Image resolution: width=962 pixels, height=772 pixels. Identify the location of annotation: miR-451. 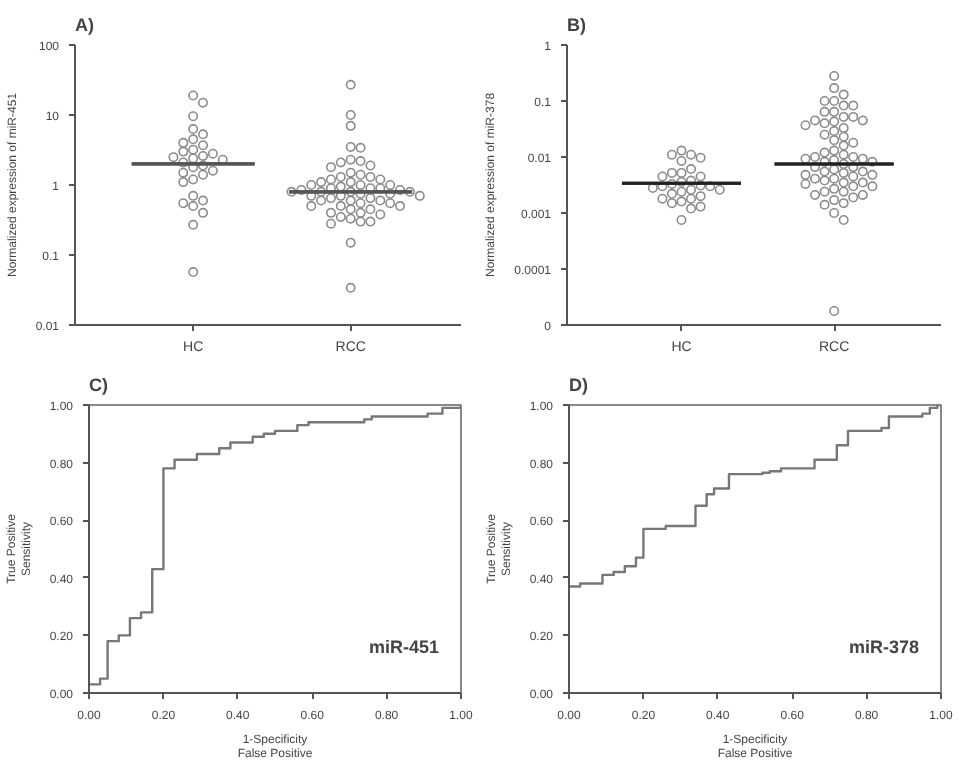
(404, 647).